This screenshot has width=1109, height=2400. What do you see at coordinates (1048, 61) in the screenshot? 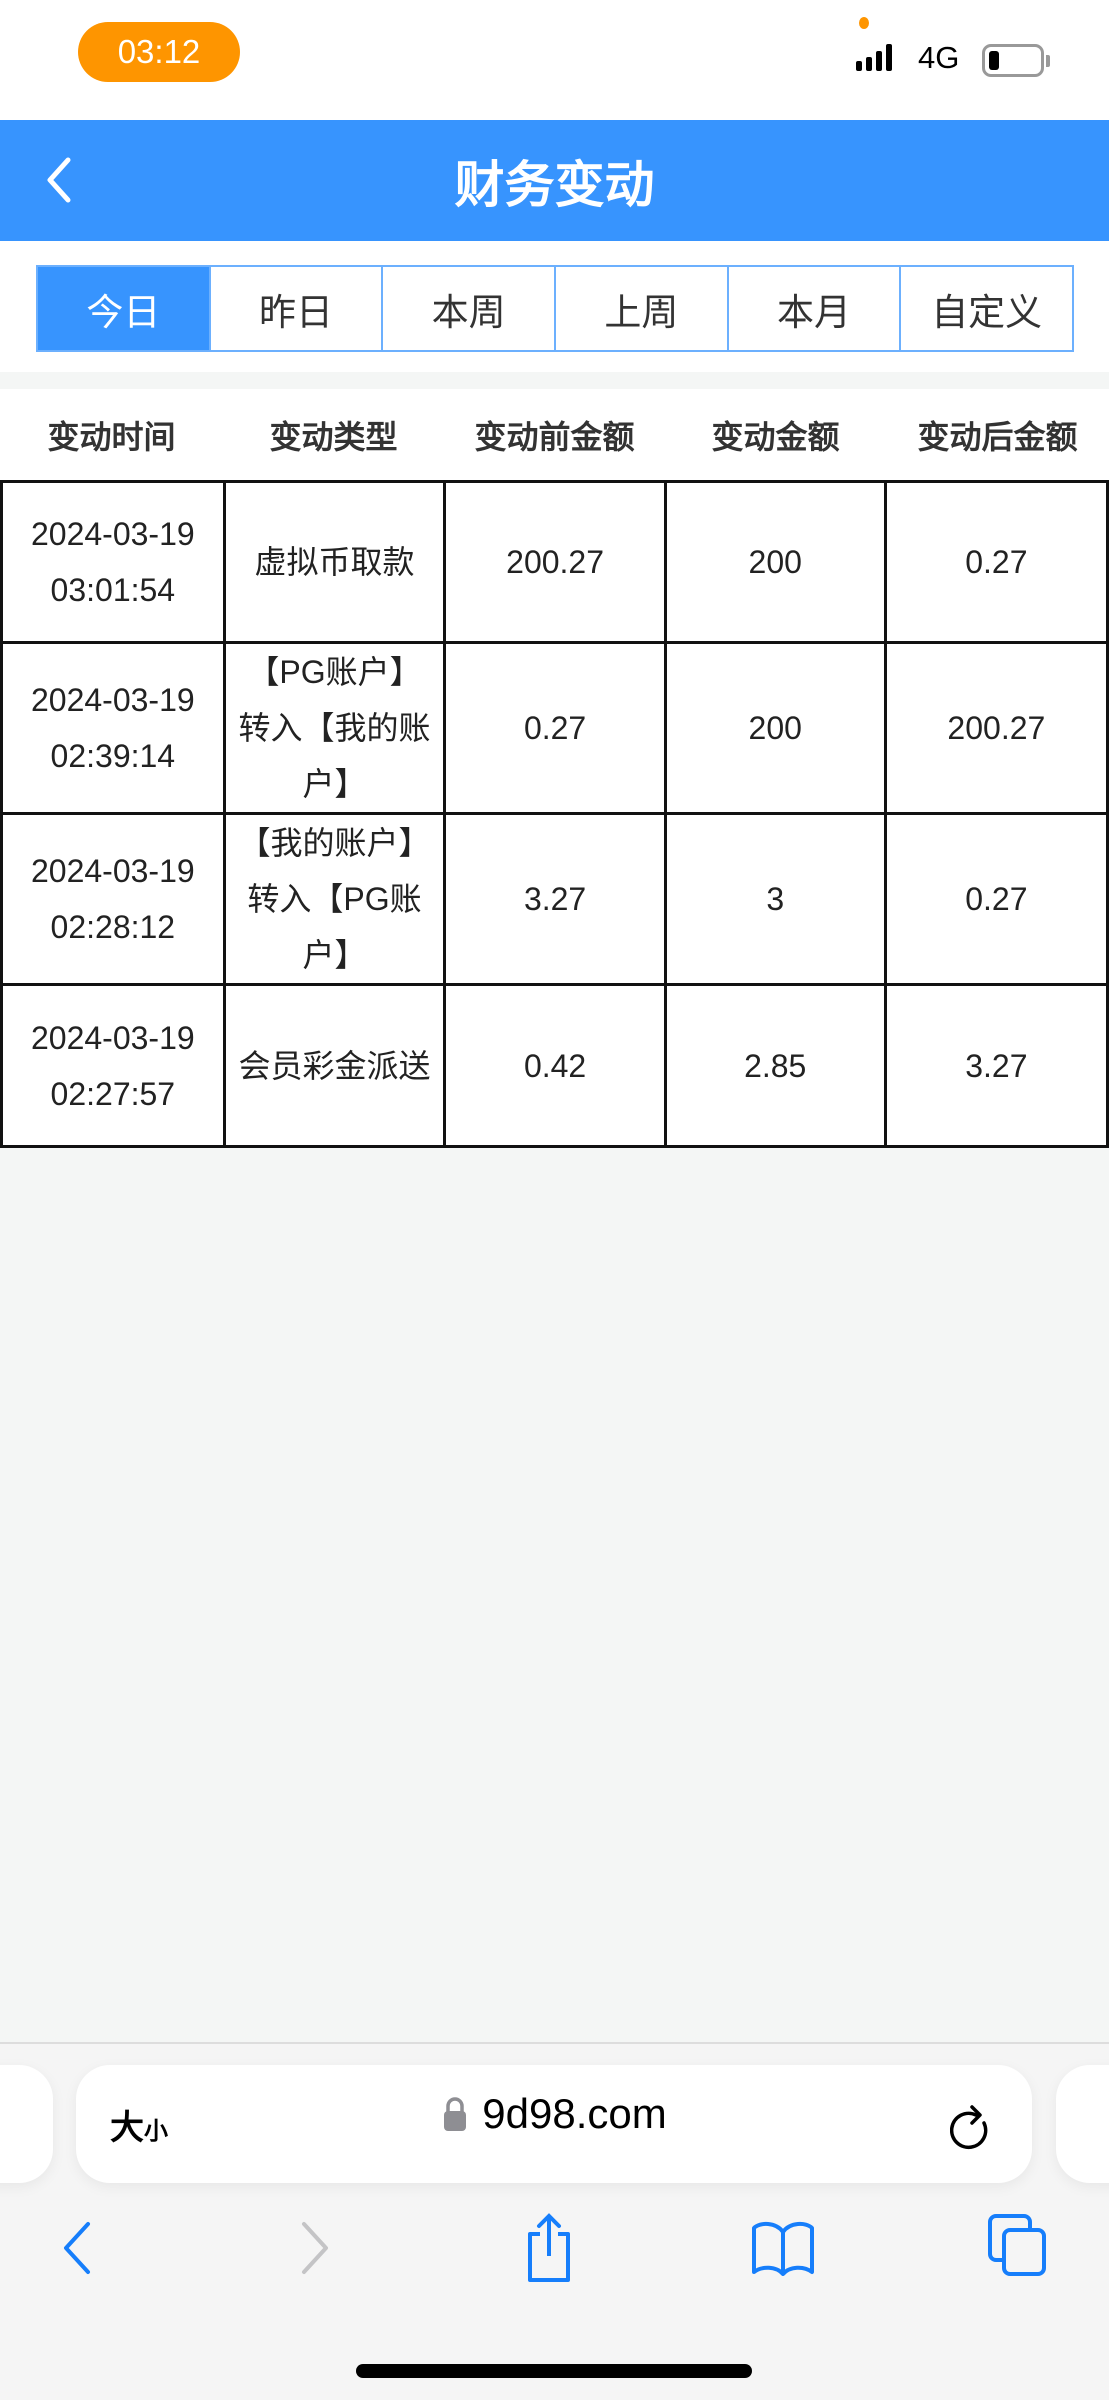
I see `battery-cap` at bounding box center [1048, 61].